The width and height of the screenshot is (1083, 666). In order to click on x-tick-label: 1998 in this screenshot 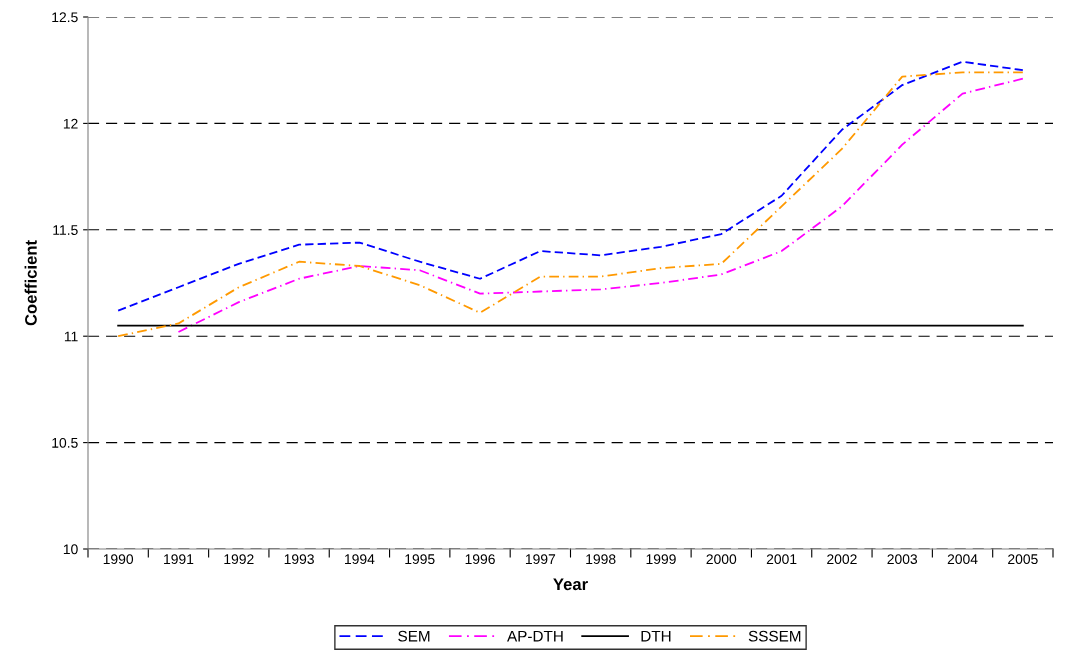, I will do `click(601, 559)`.